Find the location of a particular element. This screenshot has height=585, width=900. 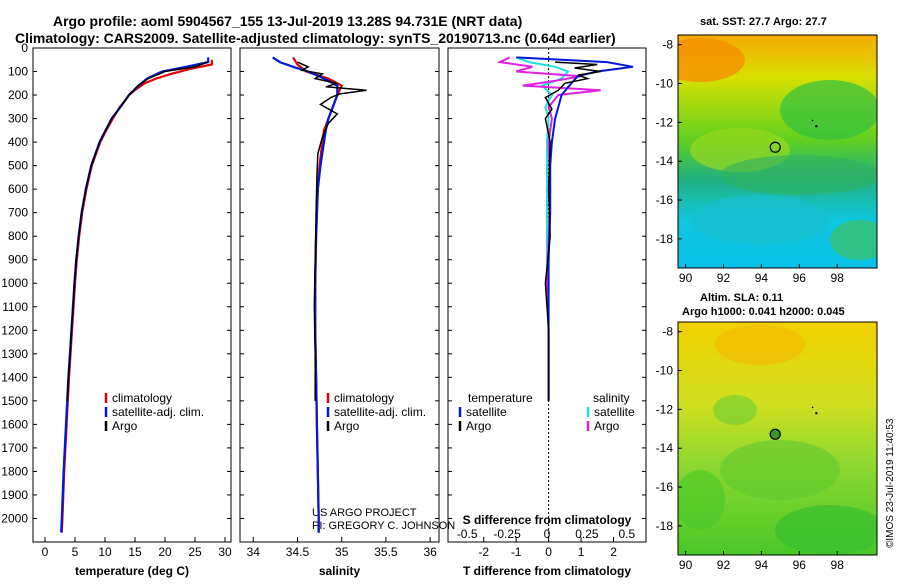

sst-xtick-label: 94 is located at coordinates (762, 278).